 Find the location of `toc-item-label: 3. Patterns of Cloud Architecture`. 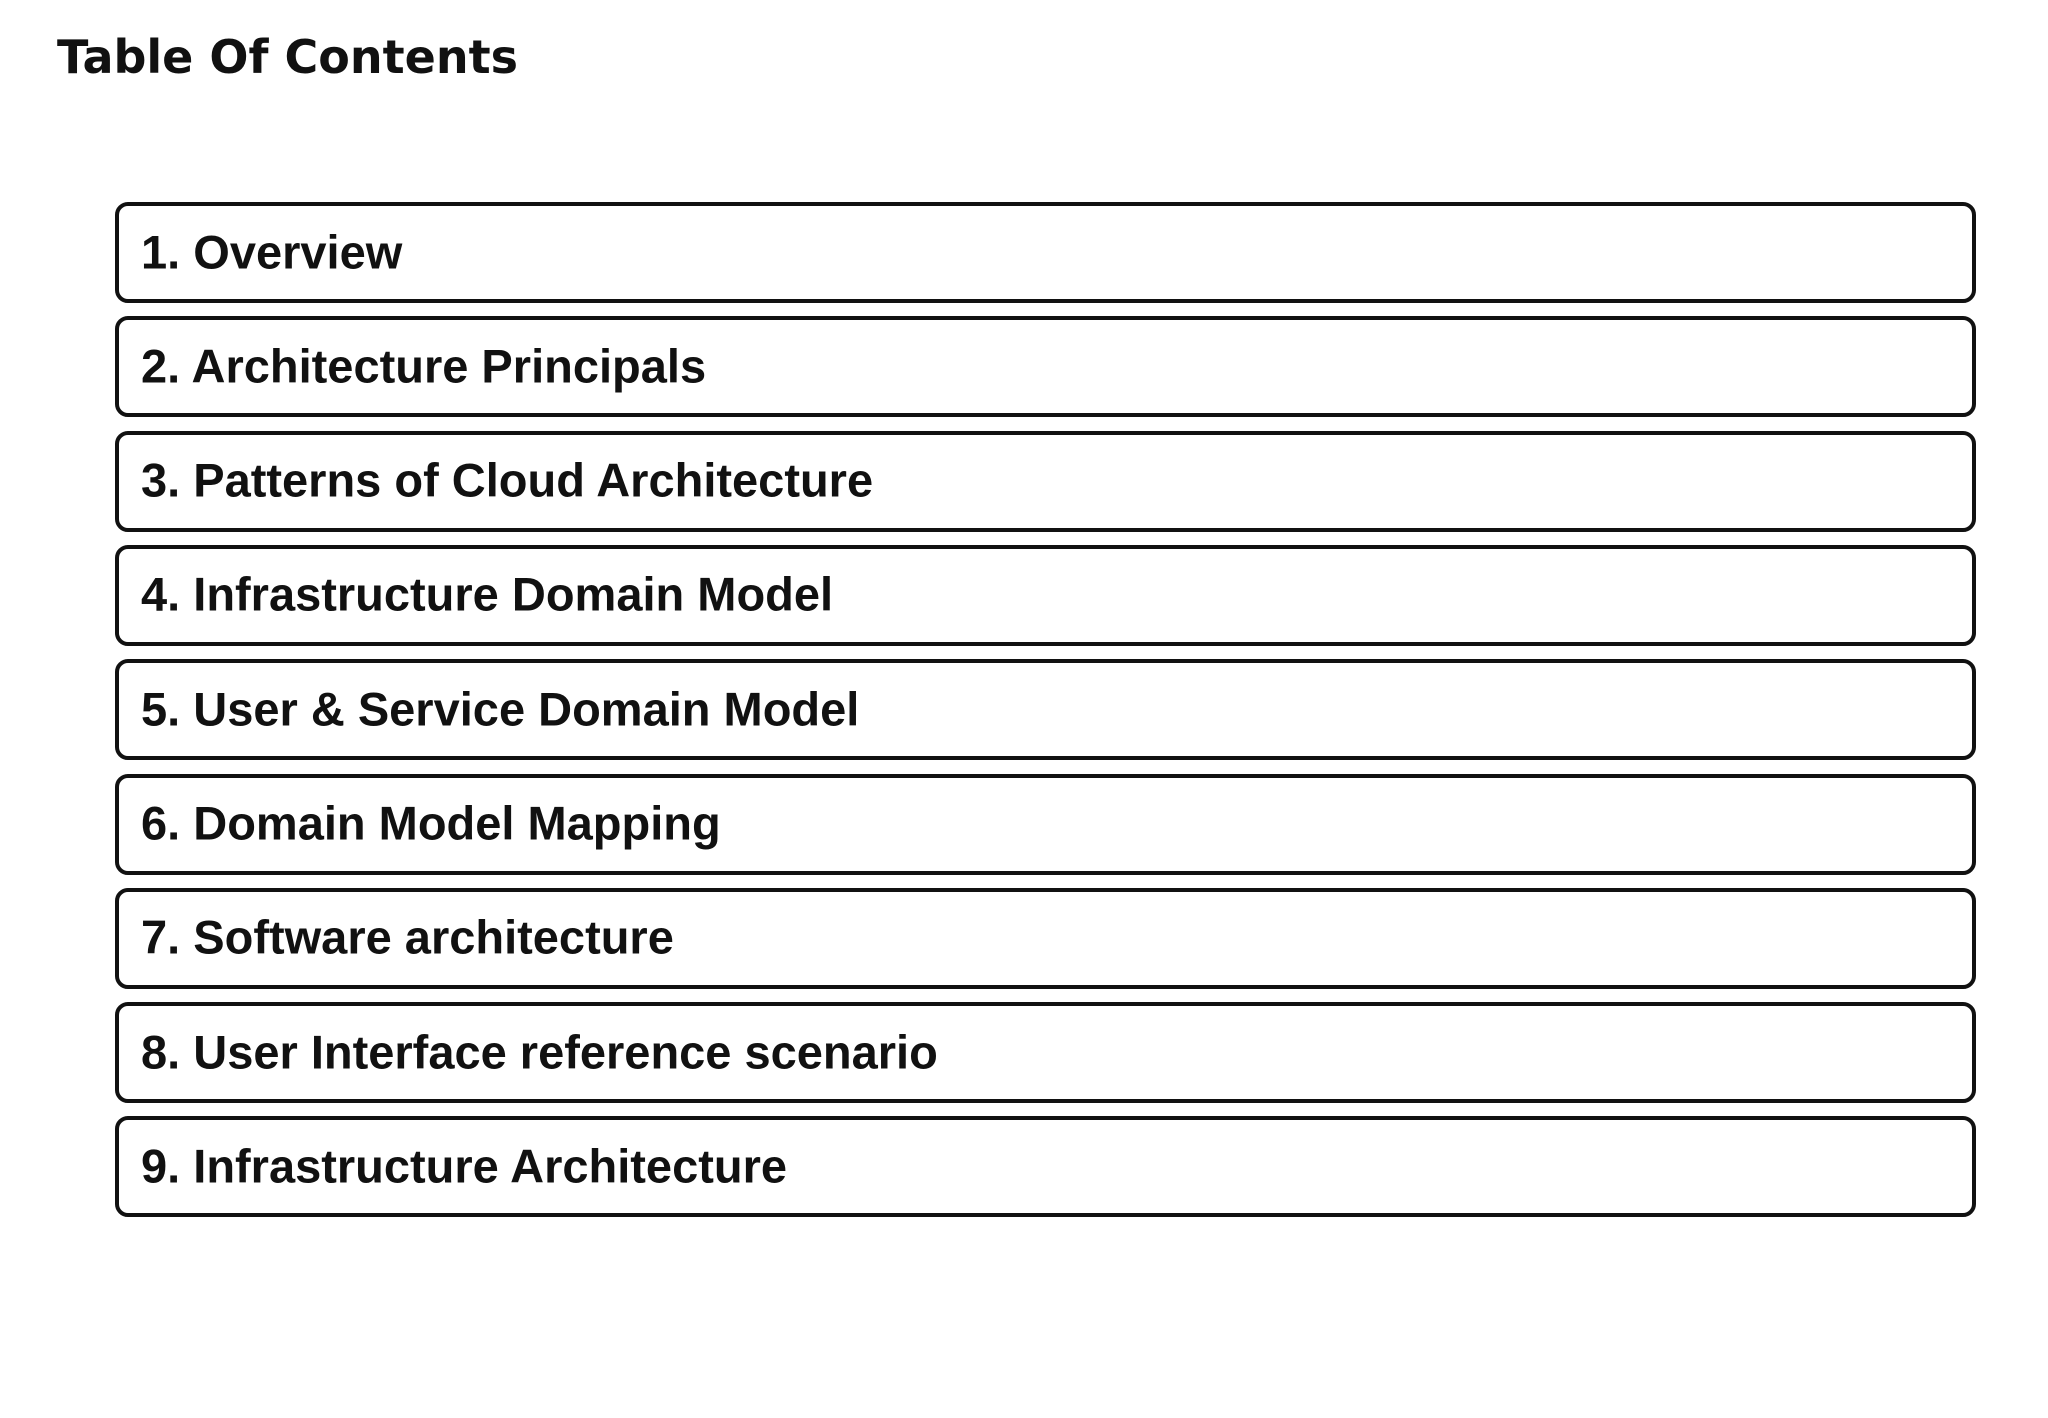

toc-item-label: 3. Patterns of Cloud Architecture is located at coordinates (507, 480).